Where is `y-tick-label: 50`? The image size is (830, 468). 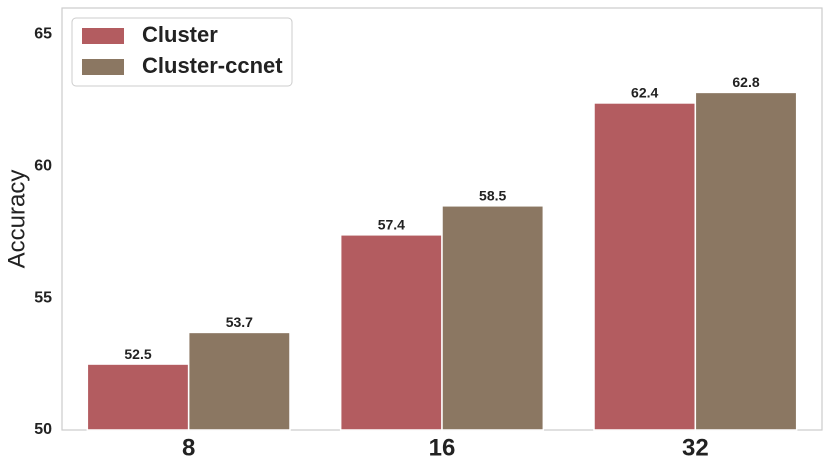
y-tick-label: 50 is located at coordinates (43, 429).